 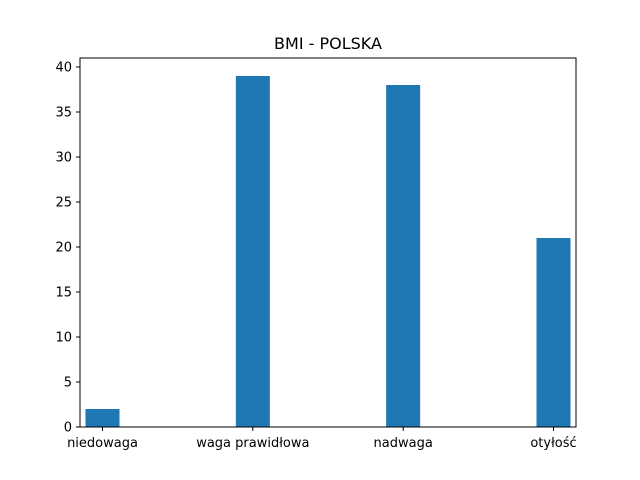 I want to click on y-tick-label-2: 10, so click(x=63, y=338).